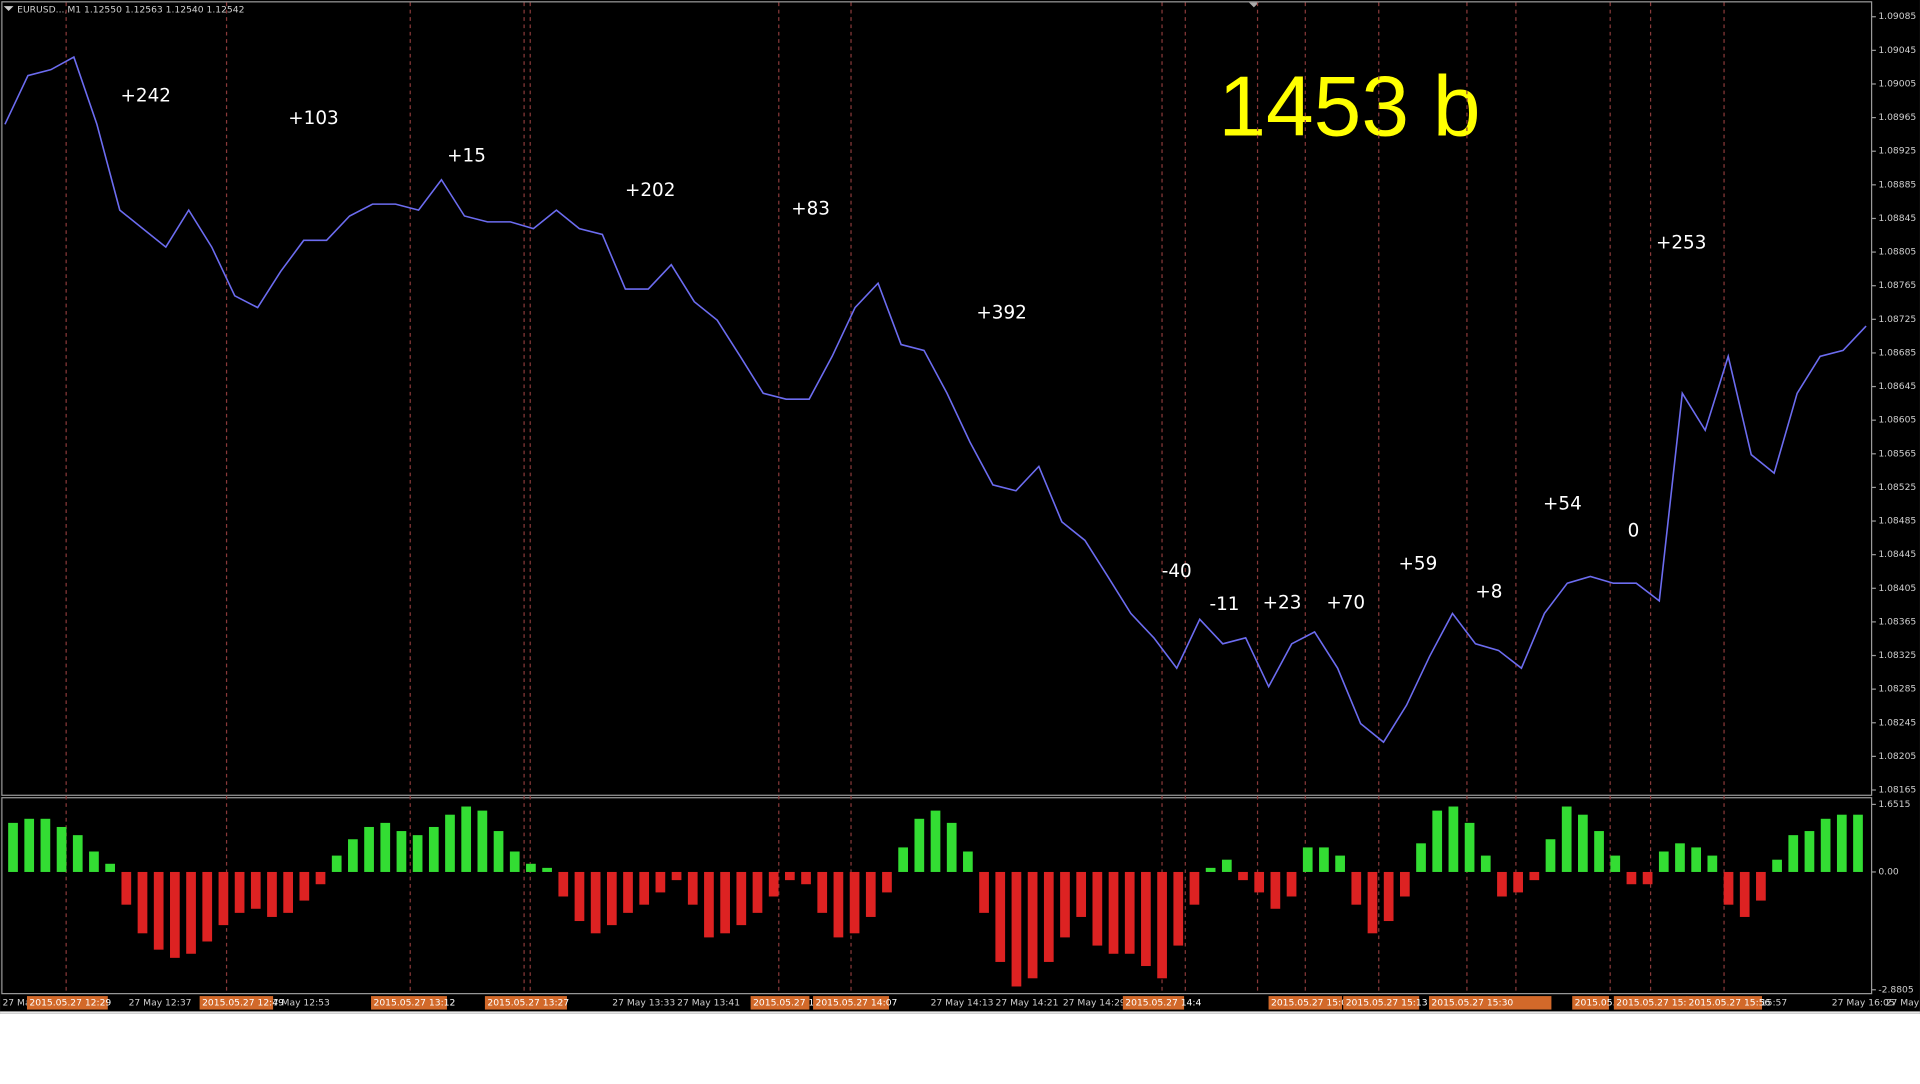 The image size is (1920, 1084). Describe the element at coordinates (1897, 487) in the screenshot. I see `y-tick-label: 1.08525` at that location.